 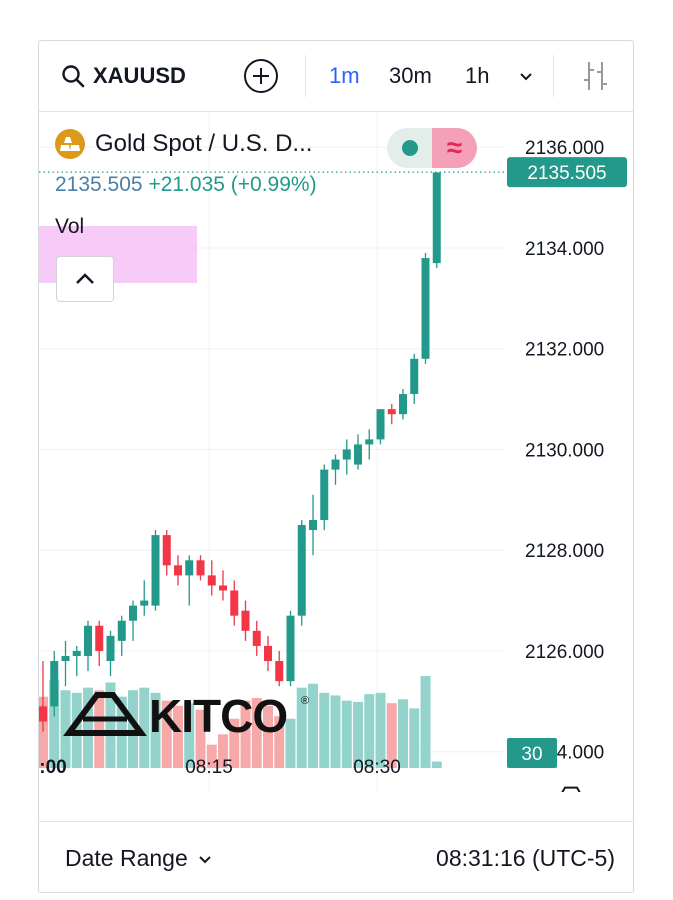 What do you see at coordinates (336, 856) in the screenshot?
I see `bottom-bar: Date Range 08:31:16 (UTC-5)` at bounding box center [336, 856].